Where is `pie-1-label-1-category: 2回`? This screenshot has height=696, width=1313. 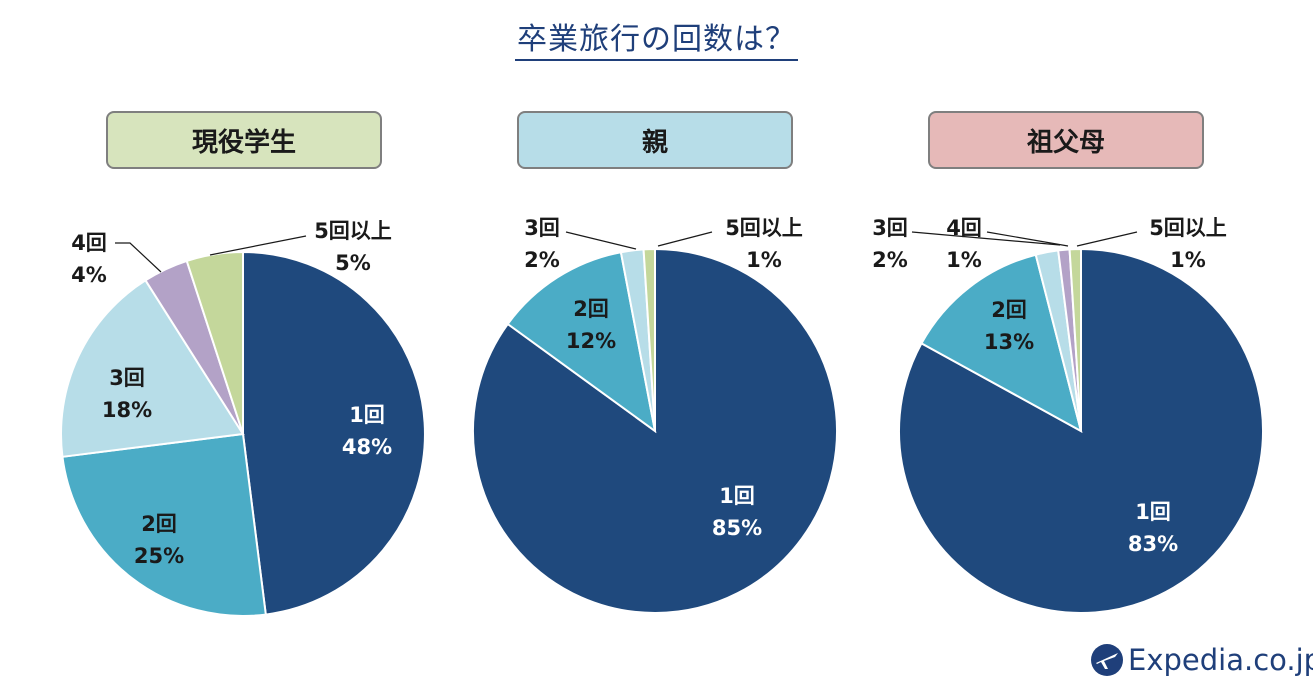 pie-1-label-1-category: 2回 is located at coordinates (591, 309).